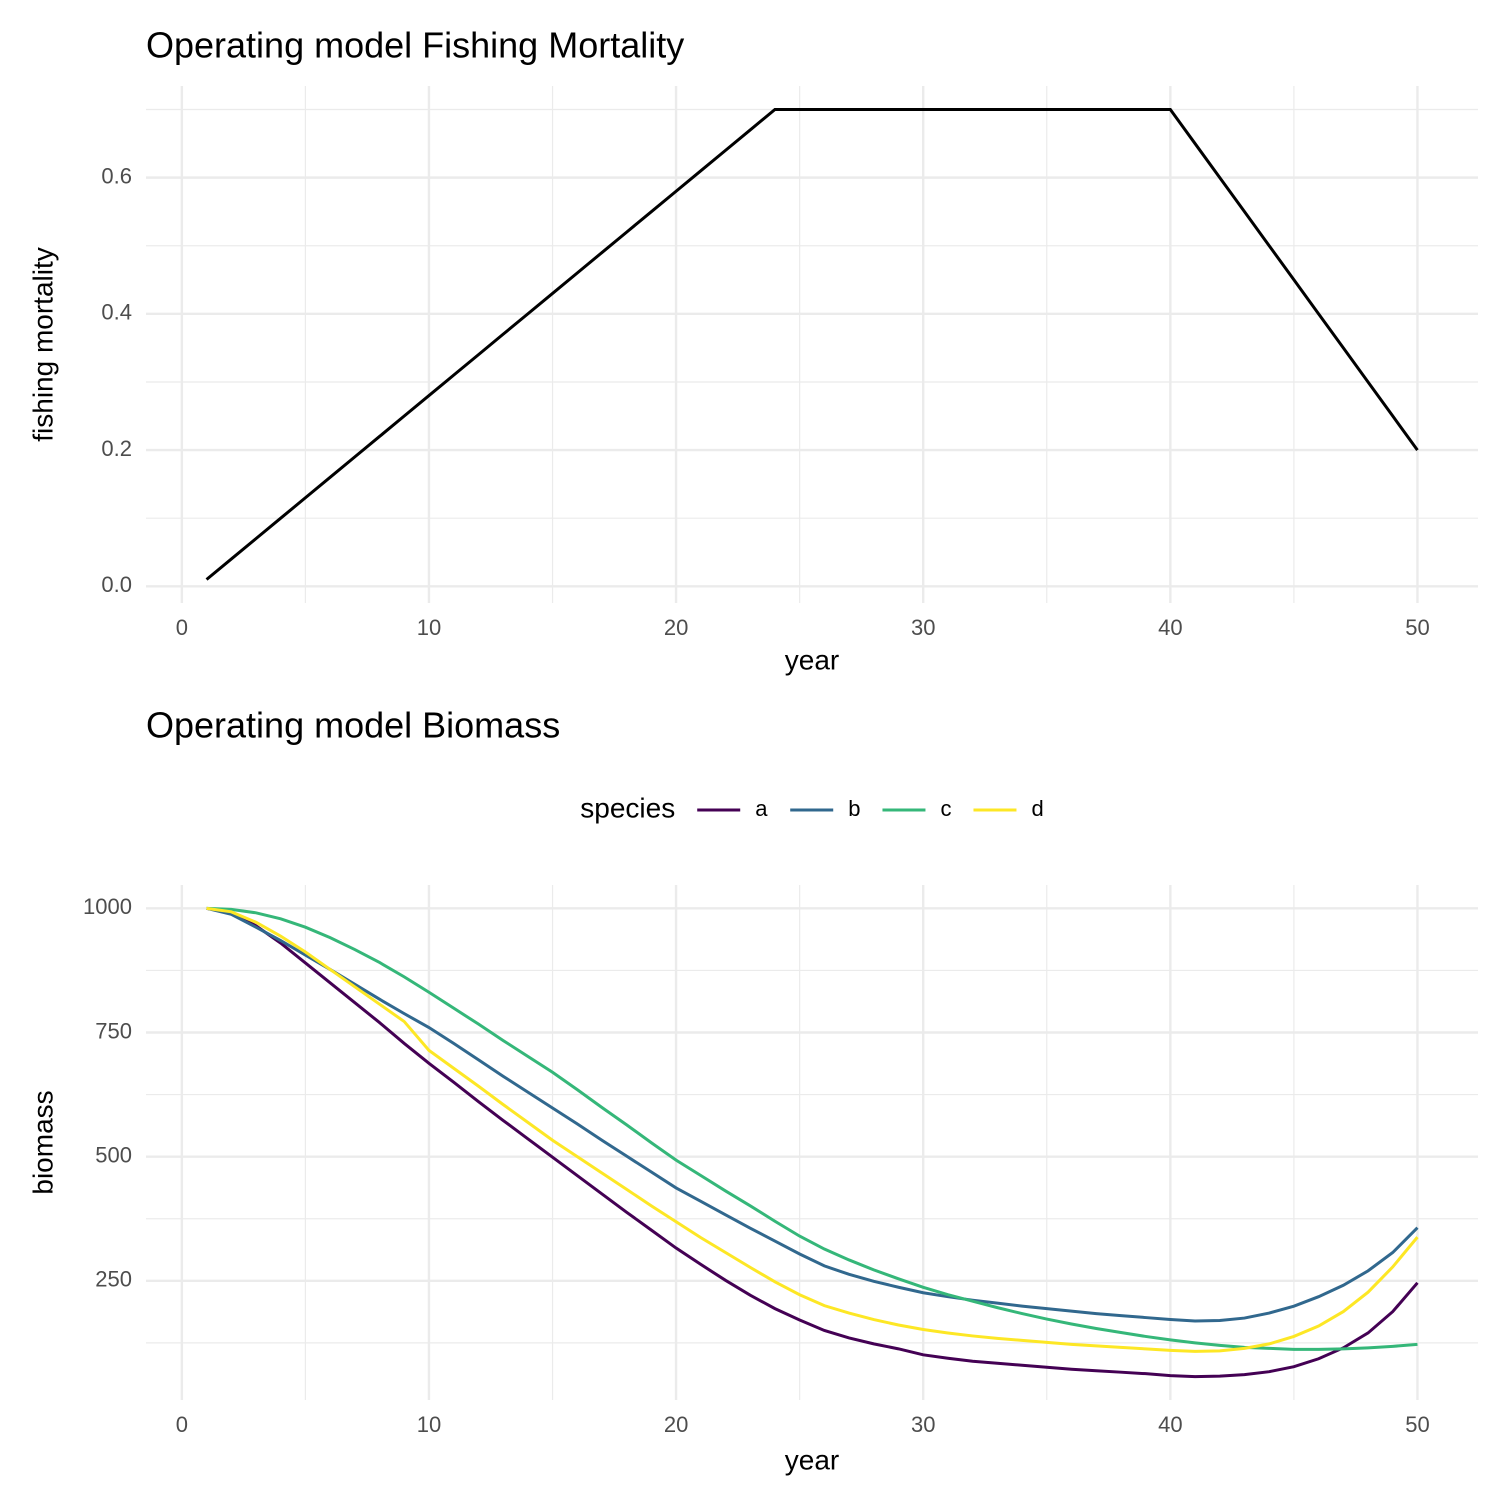  What do you see at coordinates (854, 808) in the screenshot?
I see `legend-label: b` at bounding box center [854, 808].